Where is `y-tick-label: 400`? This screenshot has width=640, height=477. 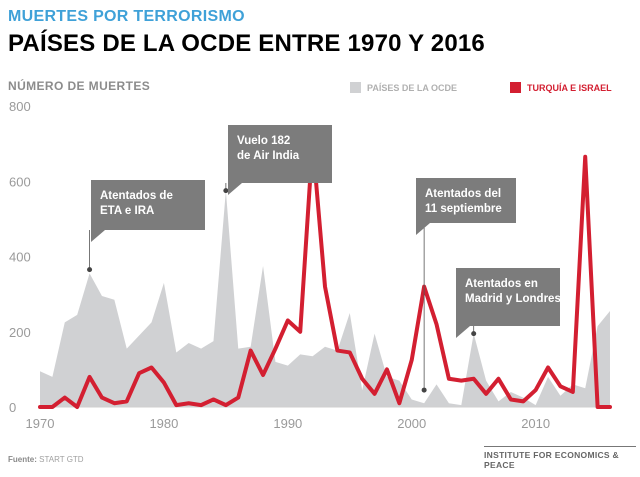 y-tick-label: 400 is located at coordinates (20, 257).